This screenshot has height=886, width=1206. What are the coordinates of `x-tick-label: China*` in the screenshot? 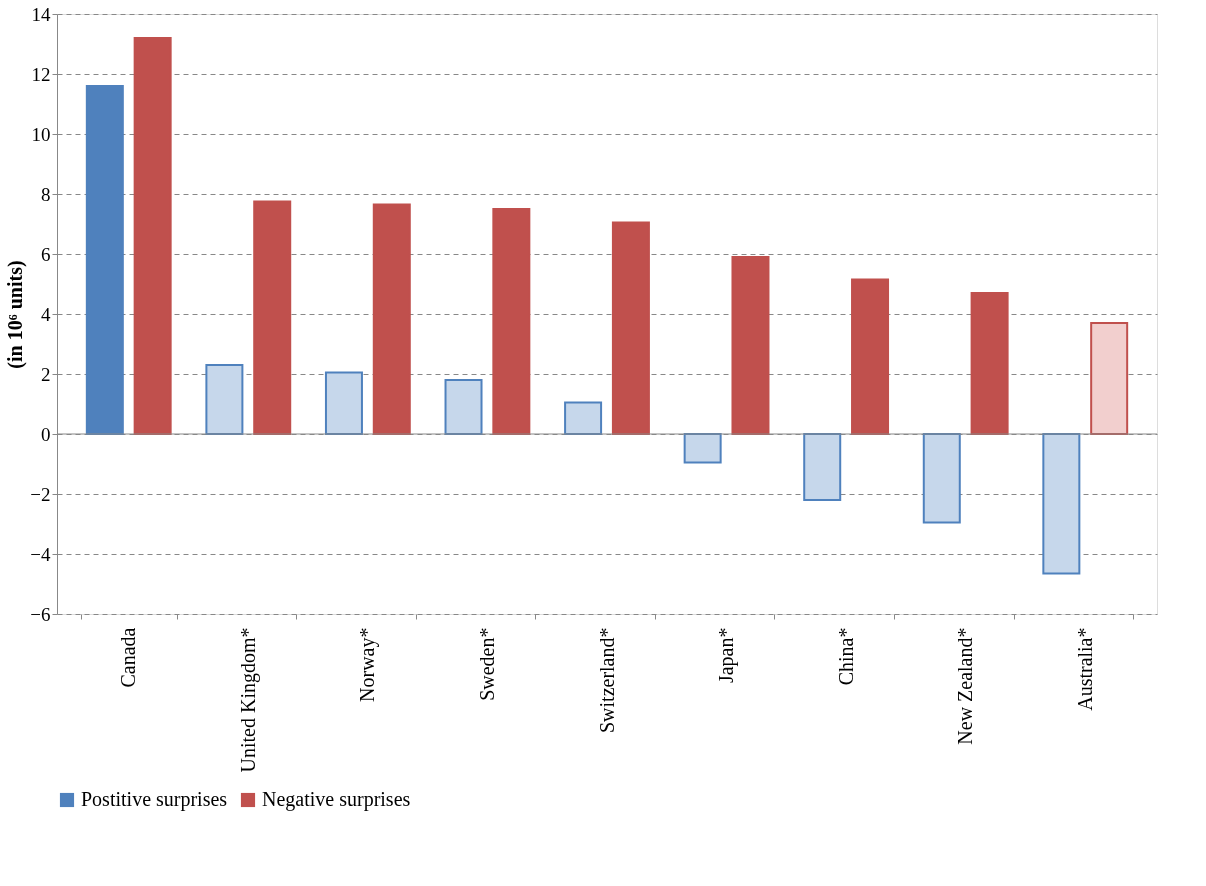 It's located at (845, 656).